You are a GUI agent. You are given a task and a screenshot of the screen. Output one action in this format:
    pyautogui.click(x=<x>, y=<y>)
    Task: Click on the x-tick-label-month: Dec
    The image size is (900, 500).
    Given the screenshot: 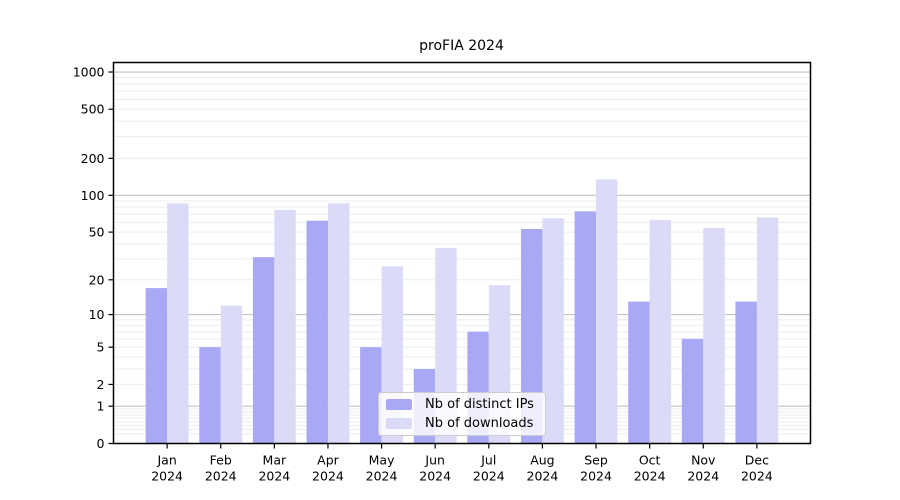 What is the action you would take?
    pyautogui.click(x=757, y=460)
    